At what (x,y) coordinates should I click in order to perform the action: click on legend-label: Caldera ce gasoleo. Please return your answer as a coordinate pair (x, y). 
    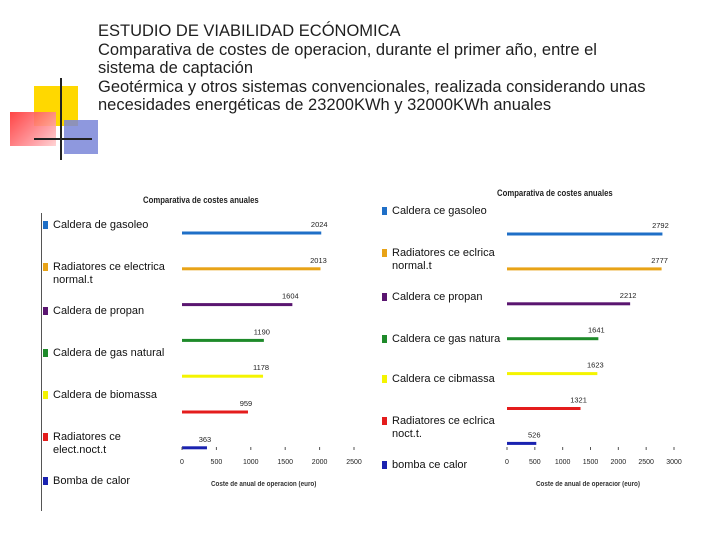
    Looking at the image, I should click on (439, 211).